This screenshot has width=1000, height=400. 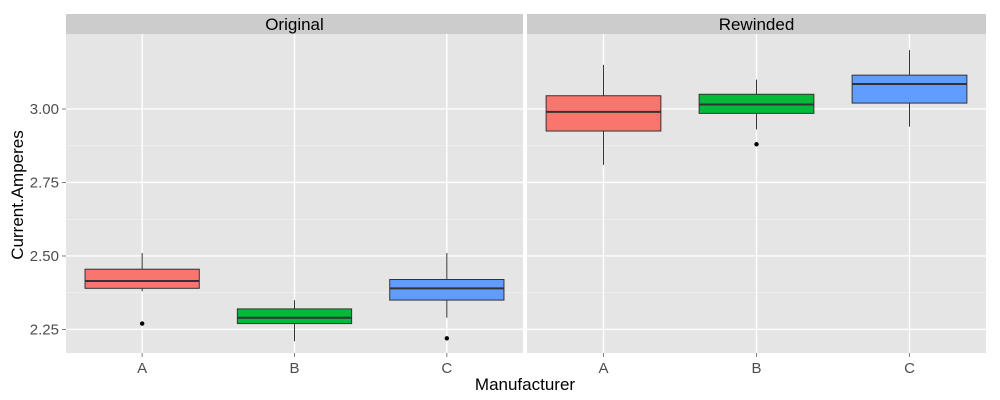 I want to click on outlier-point-C, so click(x=447, y=338).